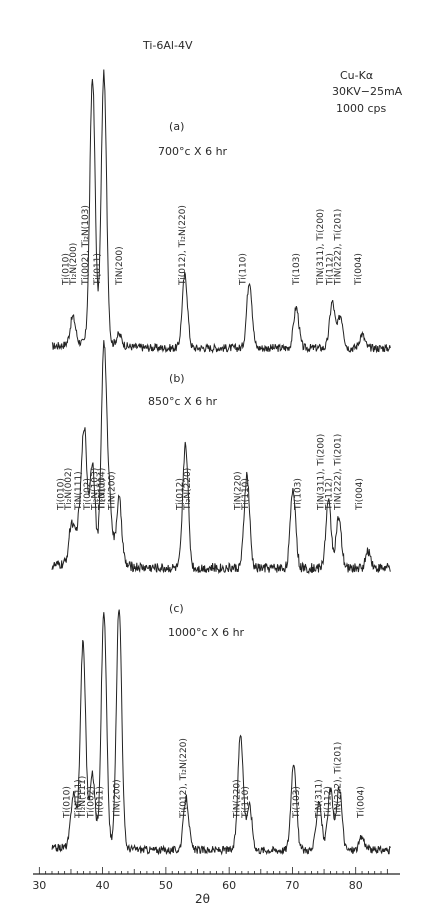  What do you see at coordinates (176, 608) in the screenshot?
I see `panel-tag: (c)` at bounding box center [176, 608].